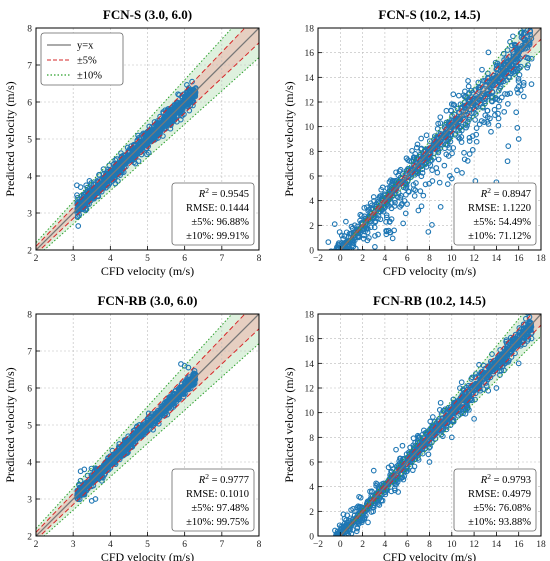 Image resolution: width=550 pixels, height=561 pixels. I want to click on x-tick-label: 18, so click(541, 545).